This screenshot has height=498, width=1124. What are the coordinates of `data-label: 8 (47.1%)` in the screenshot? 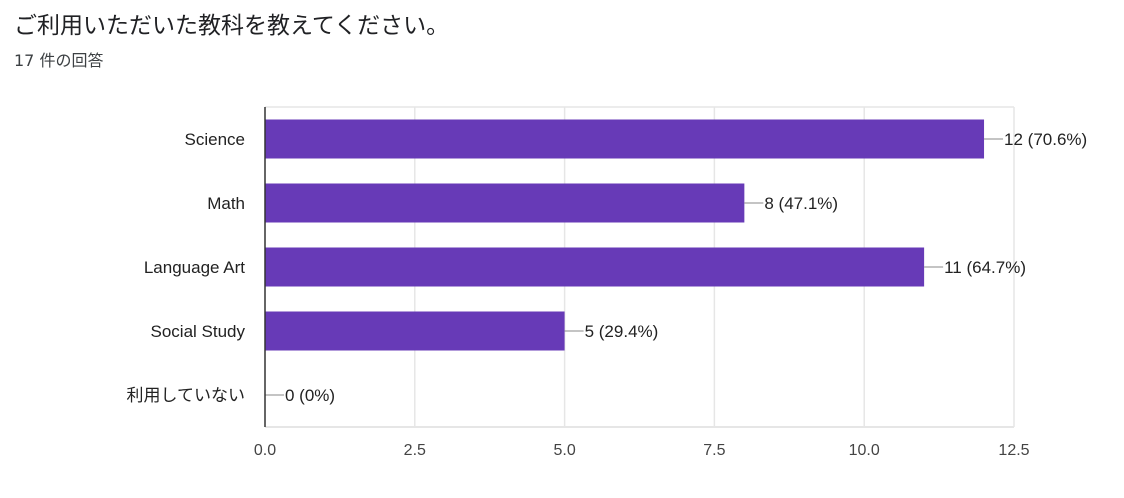 It's located at (801, 203).